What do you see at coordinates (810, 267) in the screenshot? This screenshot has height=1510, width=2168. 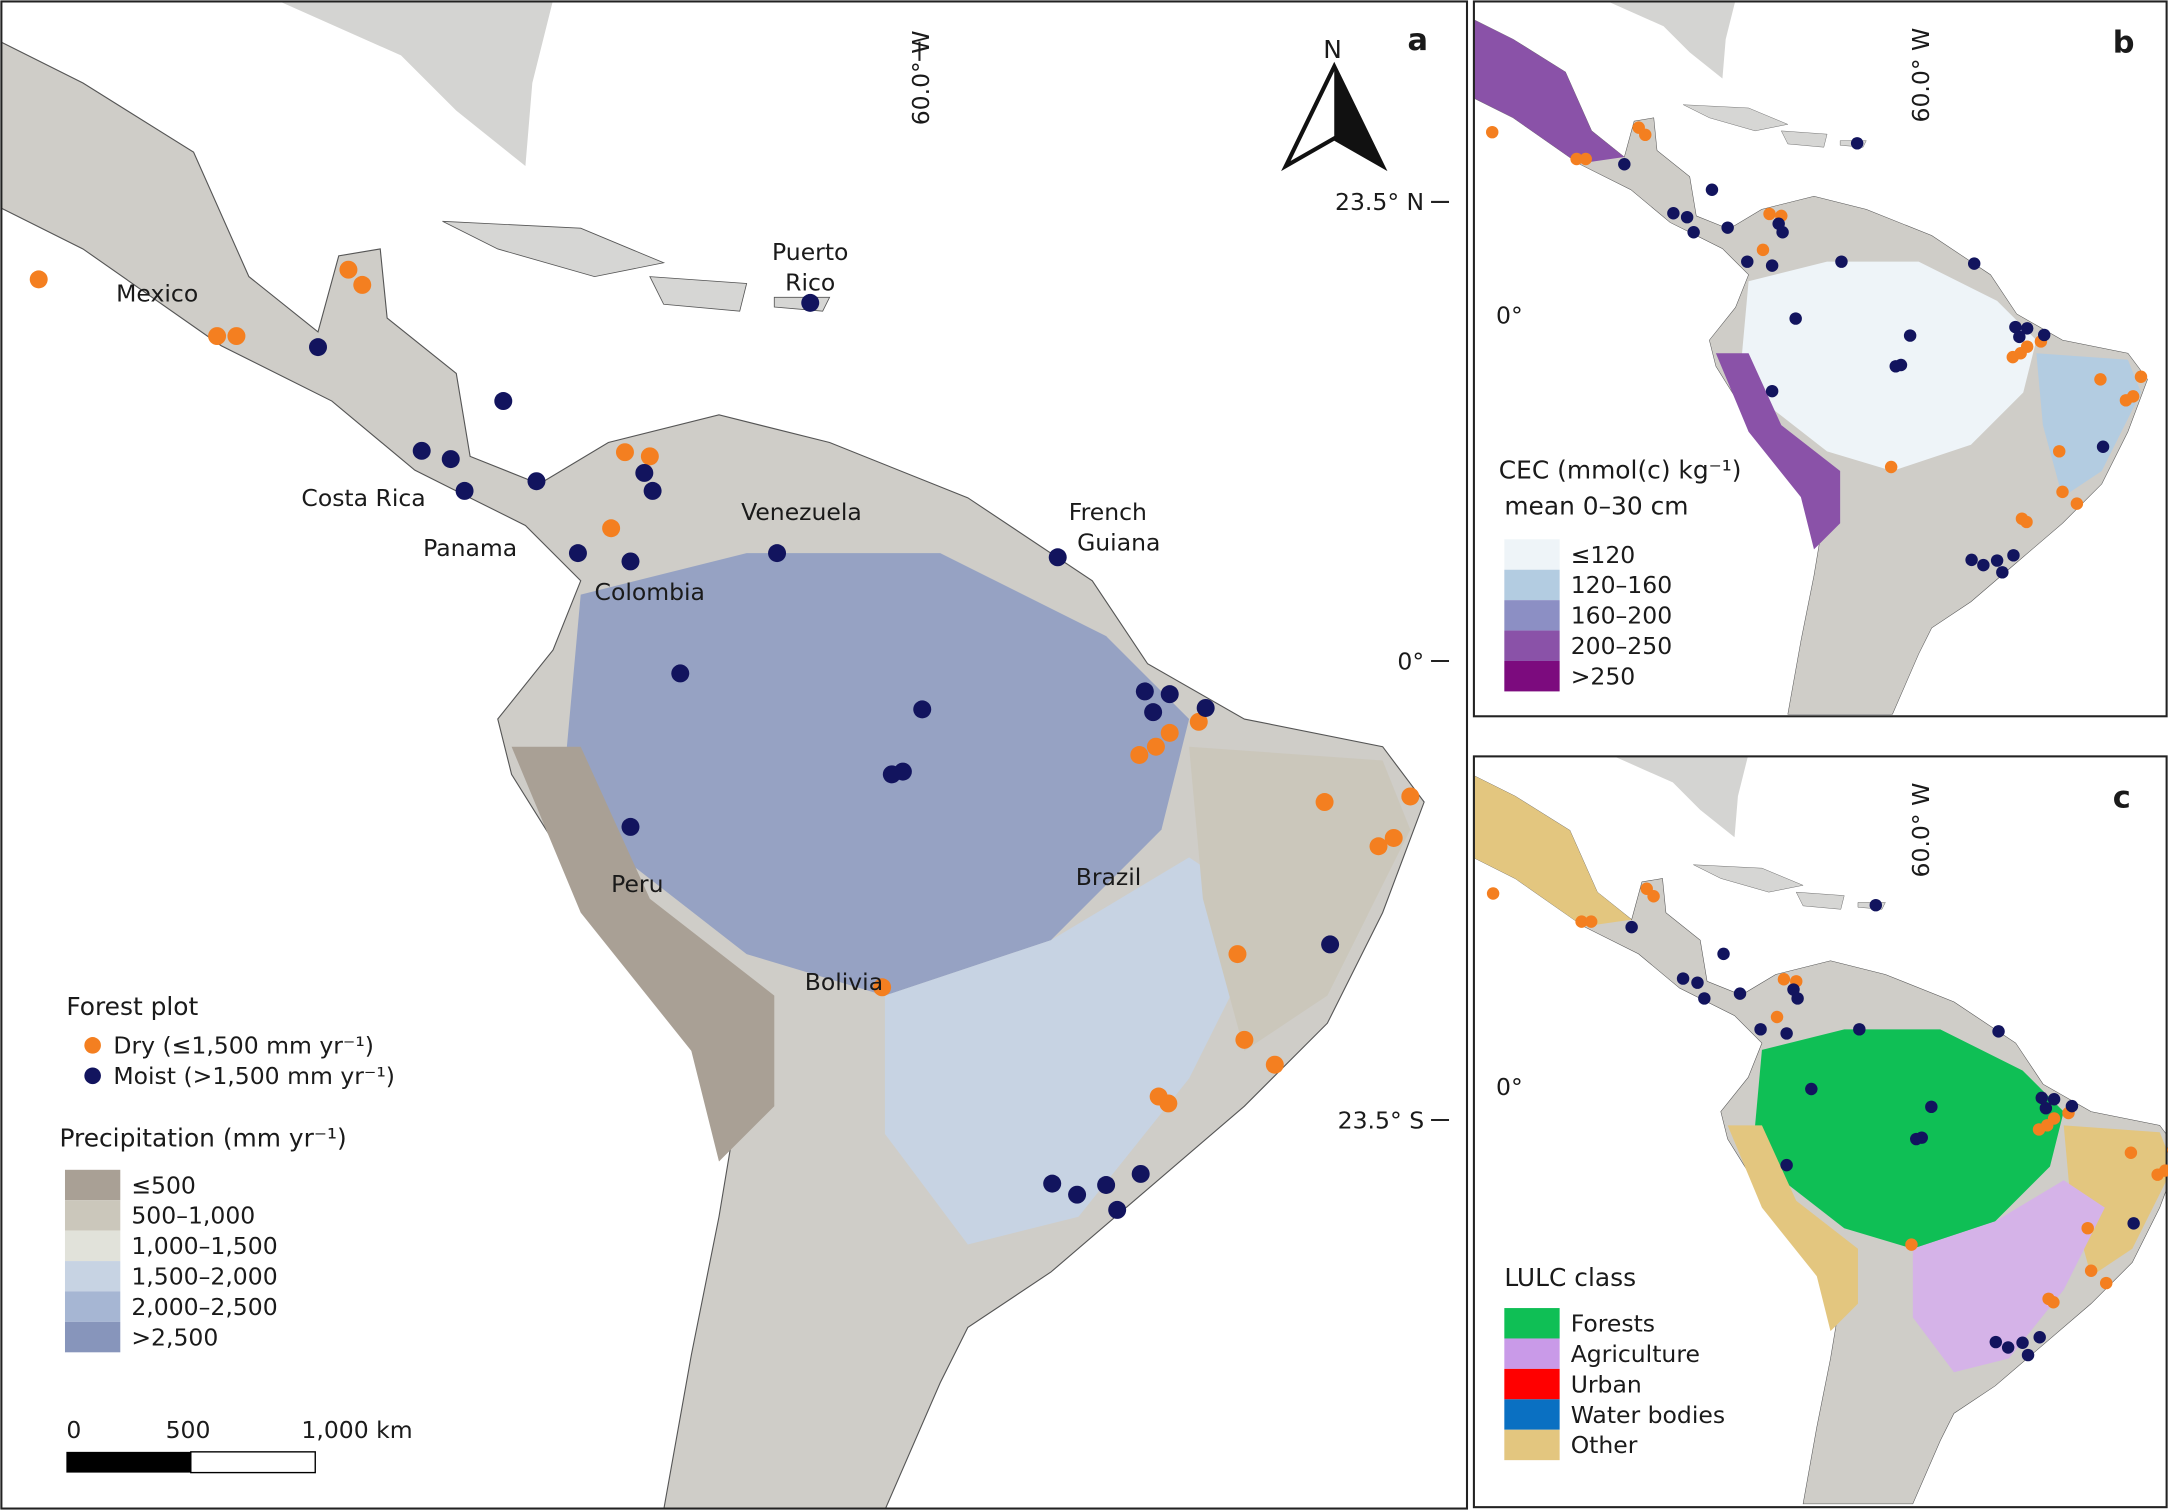 I see `place-label: Puerto Rico` at bounding box center [810, 267].